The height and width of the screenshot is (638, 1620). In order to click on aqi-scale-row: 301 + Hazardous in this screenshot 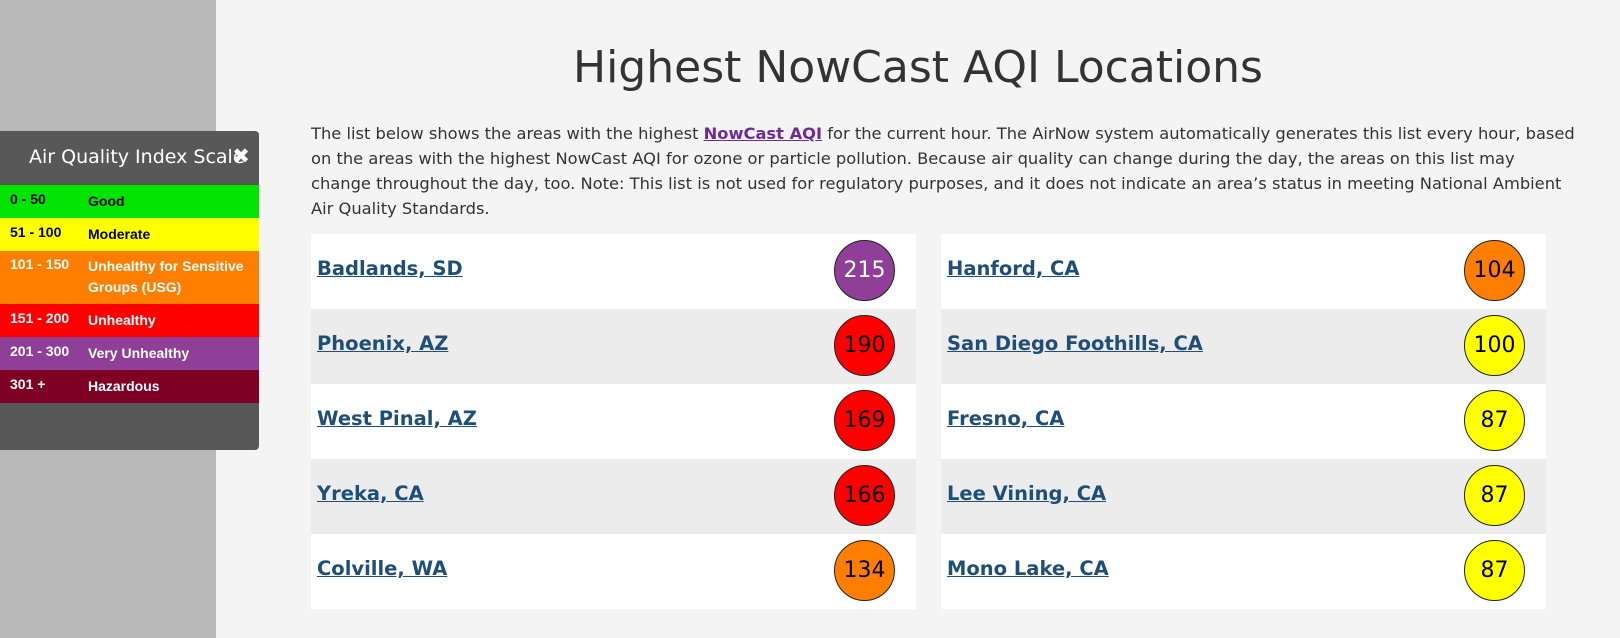, I will do `click(129, 386)`.